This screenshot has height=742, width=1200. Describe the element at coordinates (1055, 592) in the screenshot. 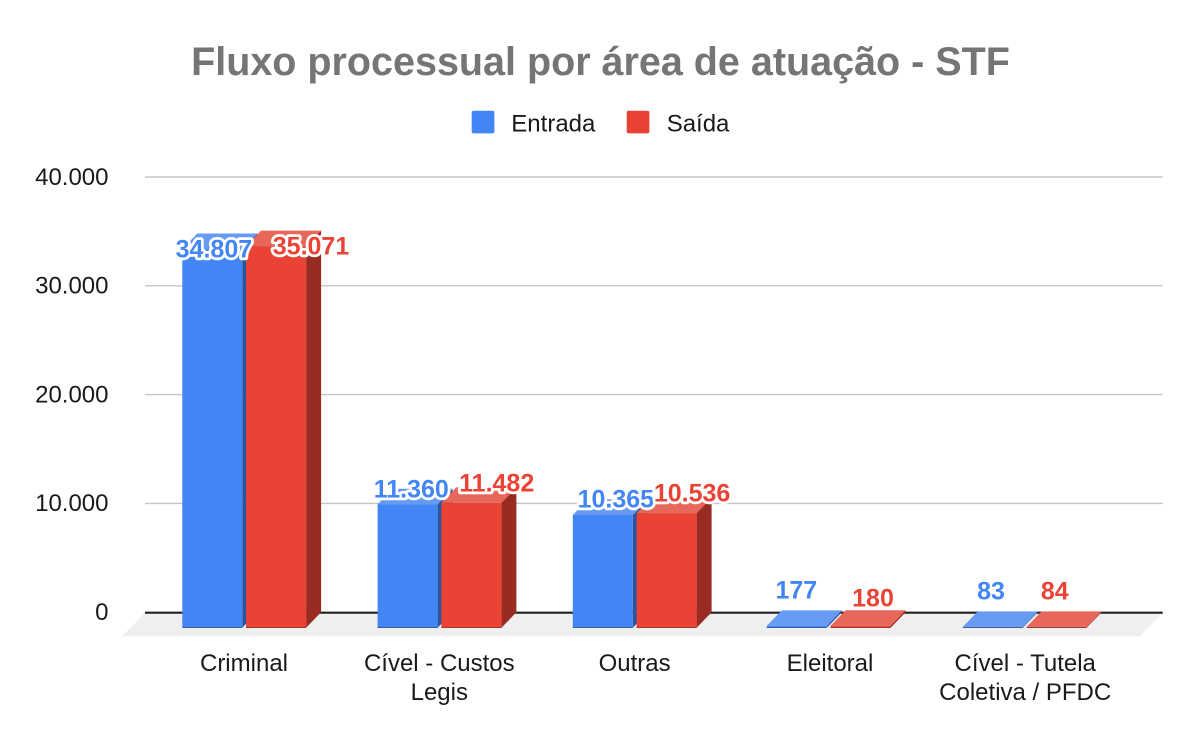

I see `svg-text: 84` at that location.